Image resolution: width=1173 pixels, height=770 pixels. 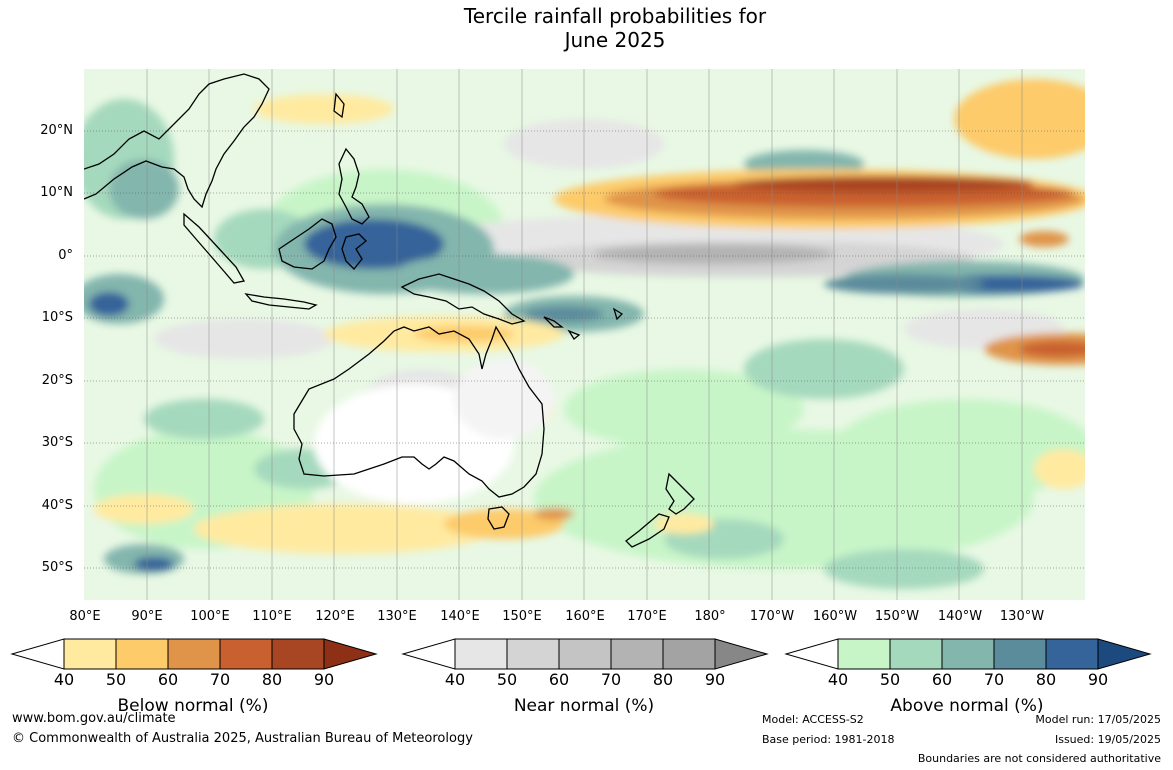 What do you see at coordinates (272, 679) in the screenshot?
I see `below-tick-80: 80` at bounding box center [272, 679].